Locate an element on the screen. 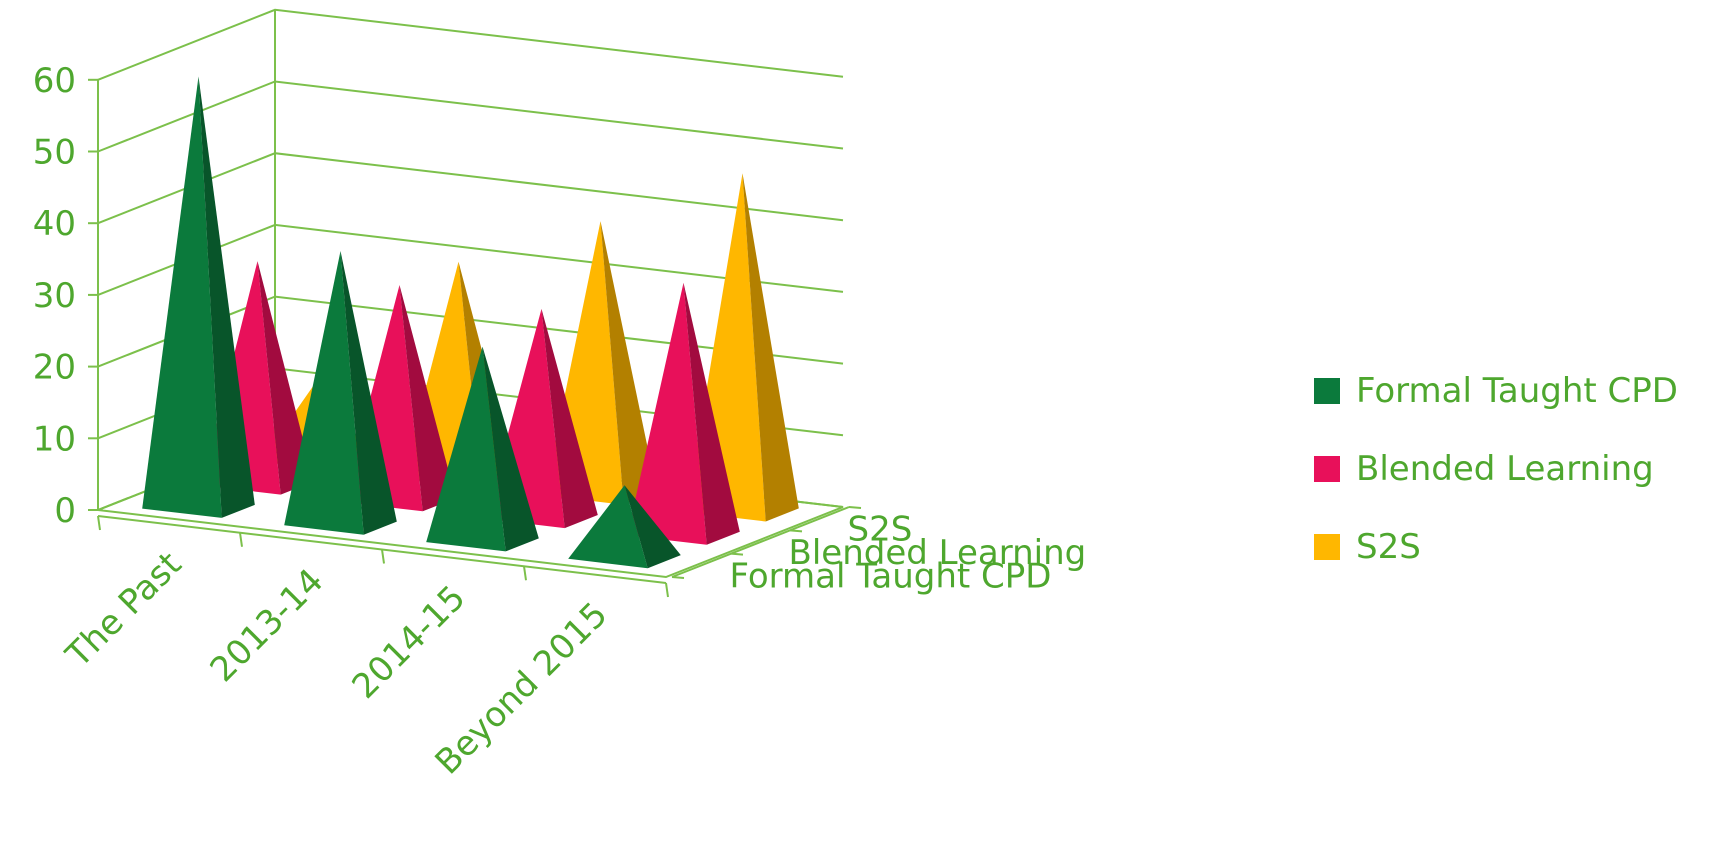 This screenshot has height=866, width=1722. y-tick-label: 40 is located at coordinates (54, 224).